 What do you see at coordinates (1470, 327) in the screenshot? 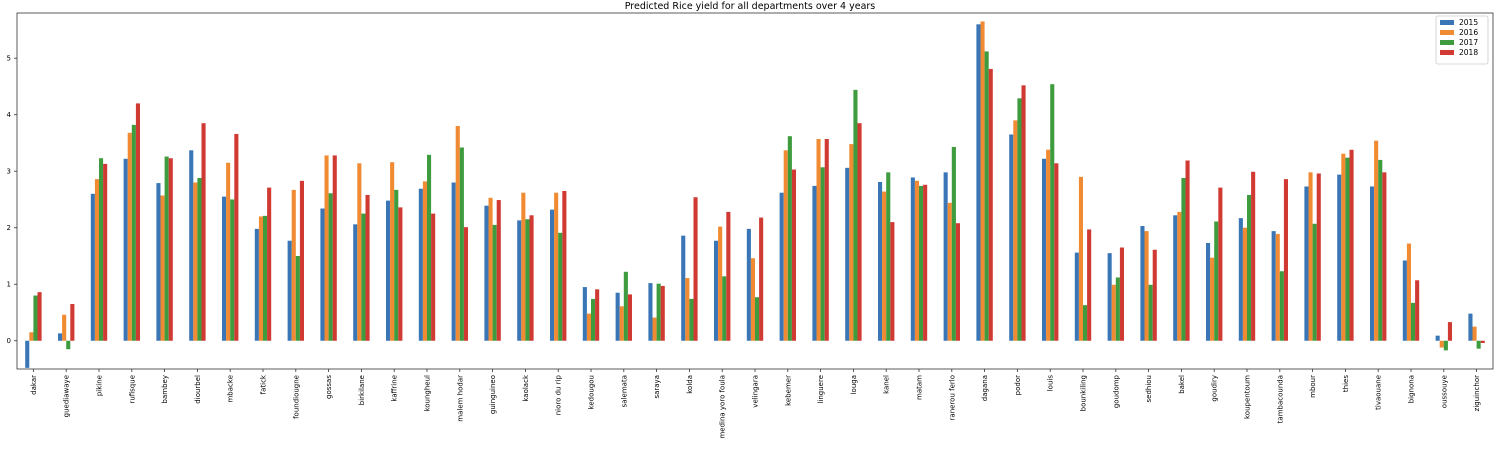
I see `bar-2015-ziguinchor` at bounding box center [1470, 327].